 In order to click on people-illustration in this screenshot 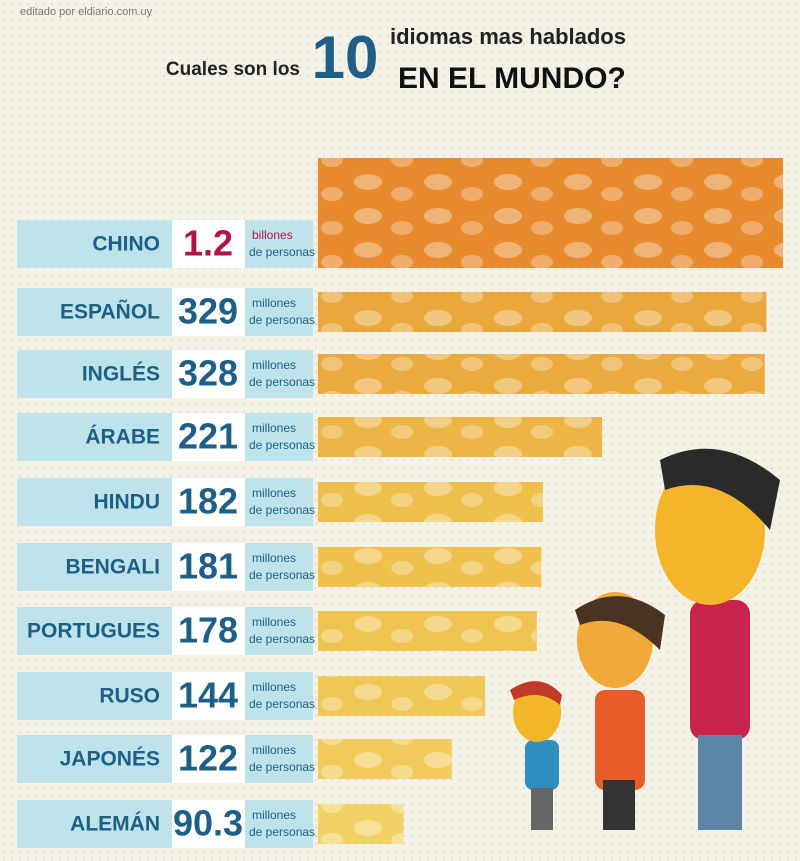, I will do `click(645, 639)`.